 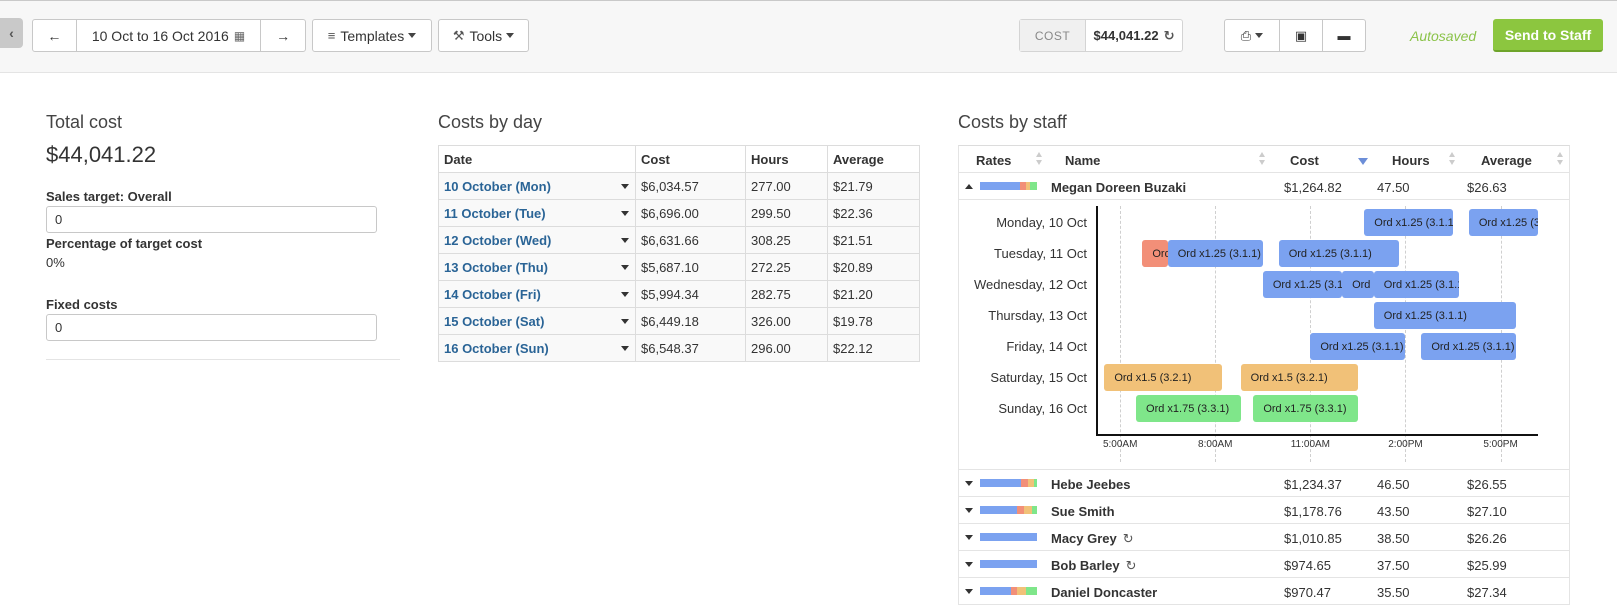 I want to click on average-cell: $22.12, so click(x=873, y=348).